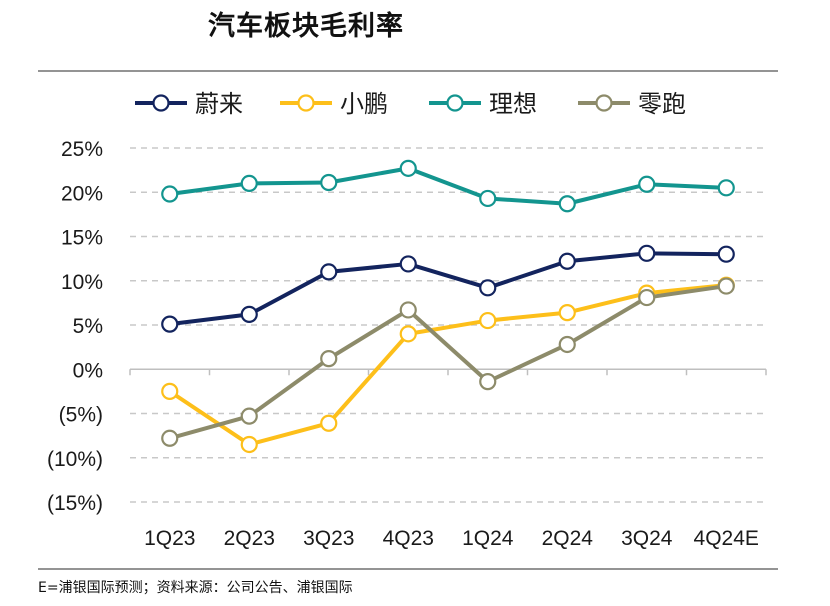 Image resolution: width=830 pixels, height=606 pixels. Describe the element at coordinates (88, 326) in the screenshot. I see `y-tick-label: 5%` at that location.